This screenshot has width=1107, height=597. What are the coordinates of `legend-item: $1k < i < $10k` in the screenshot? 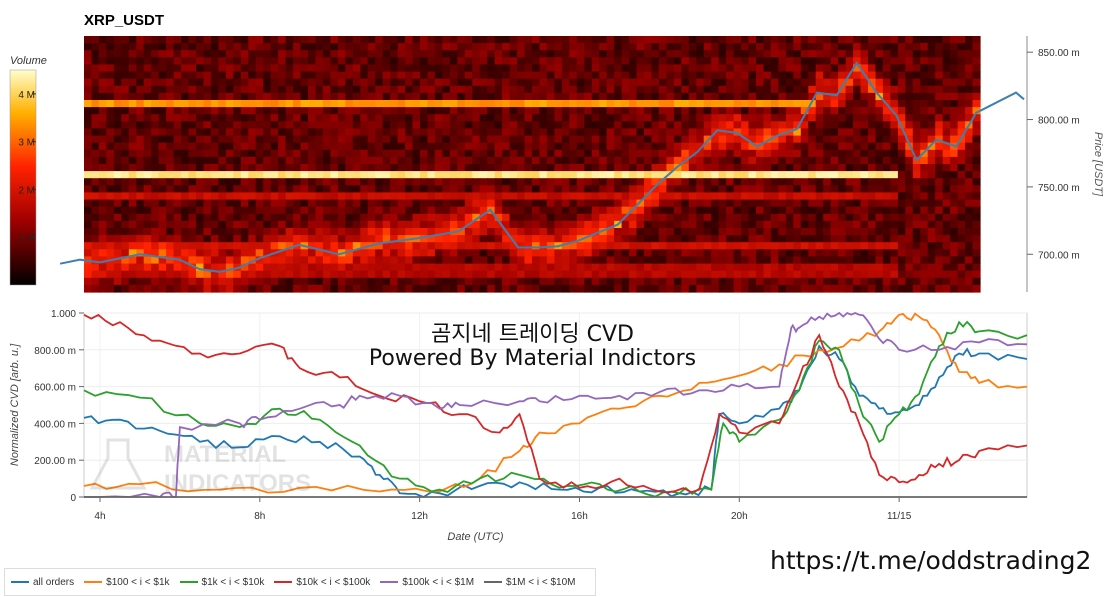 It's located at (221, 582).